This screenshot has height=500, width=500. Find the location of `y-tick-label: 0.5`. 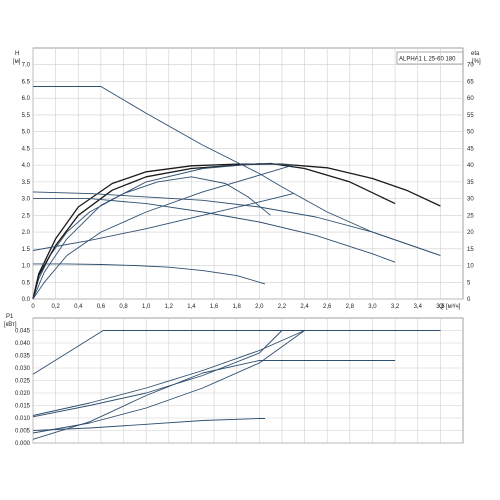

y-tick-label: 0.5 is located at coordinates (26, 283).